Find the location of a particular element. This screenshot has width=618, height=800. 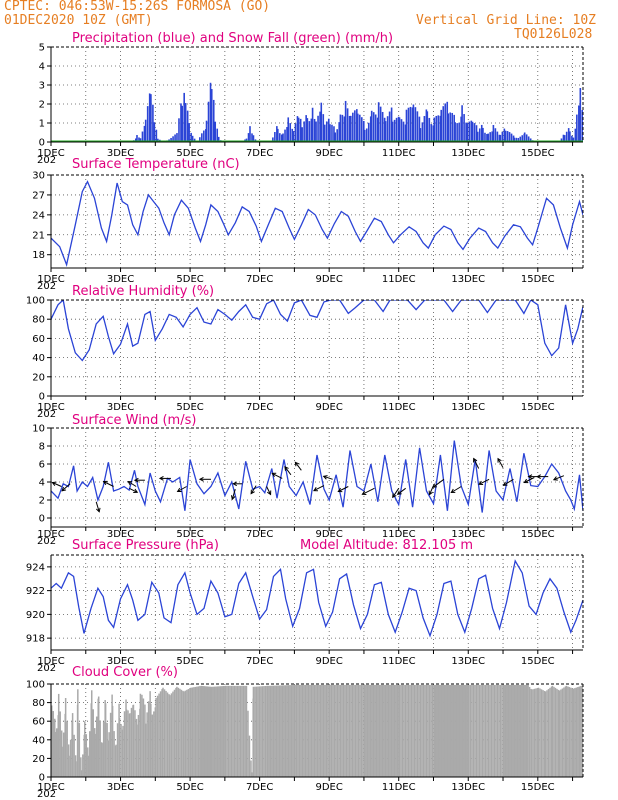

x-tick-label: 15DEC is located at coordinates (538, 407).